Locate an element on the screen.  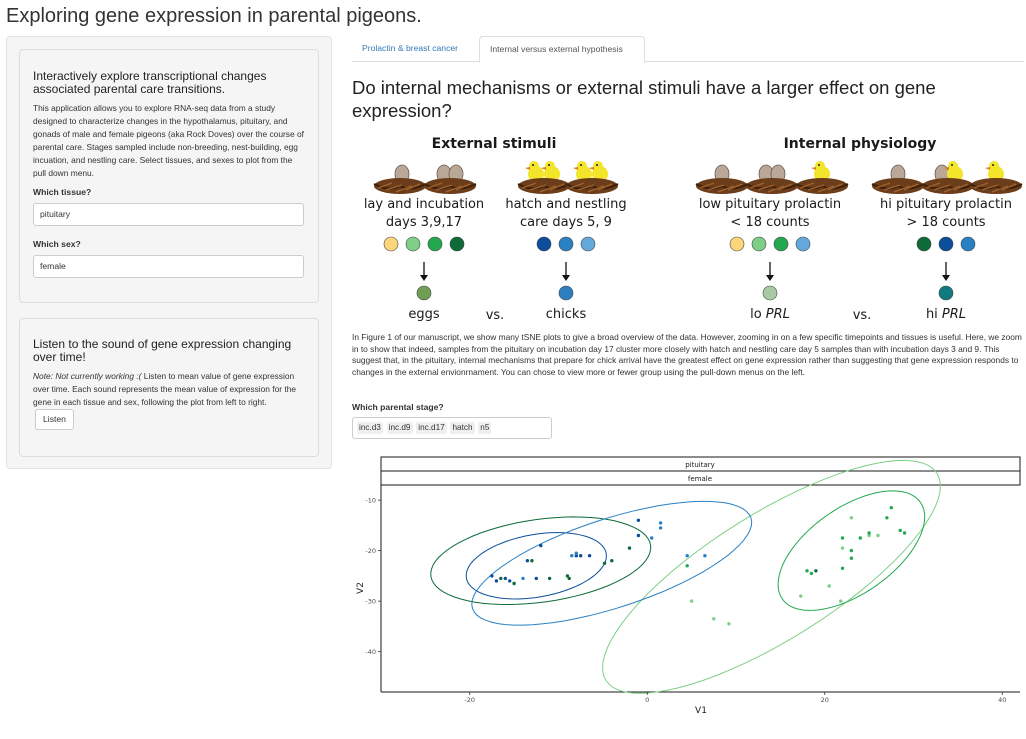
sex-field: Which sex? female is located at coordinates (169, 258).